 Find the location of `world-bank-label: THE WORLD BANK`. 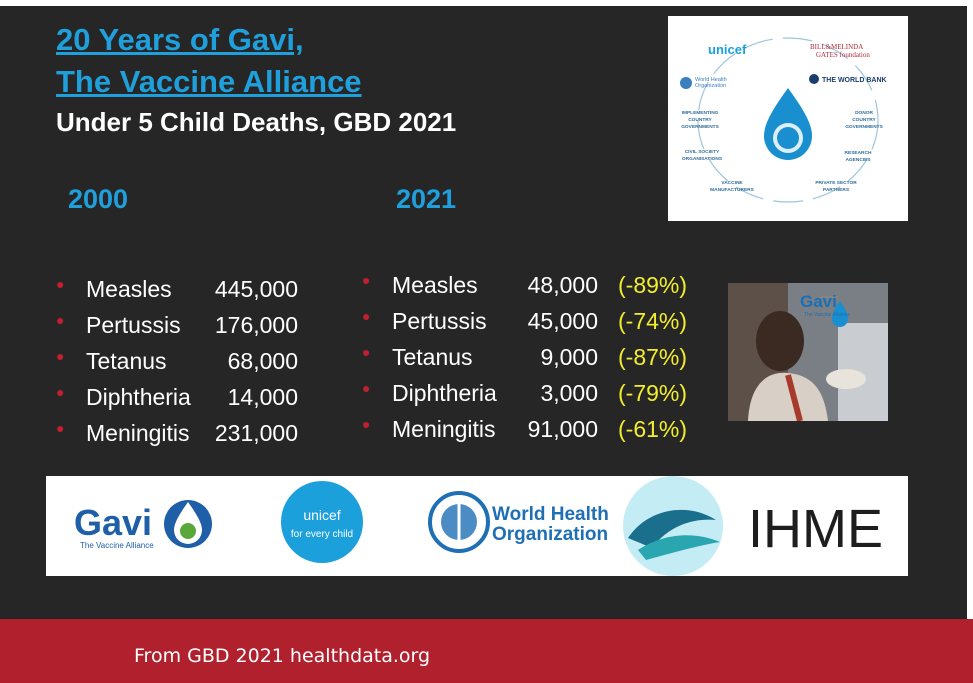

world-bank-label: THE WORLD BANK is located at coordinates (854, 80).